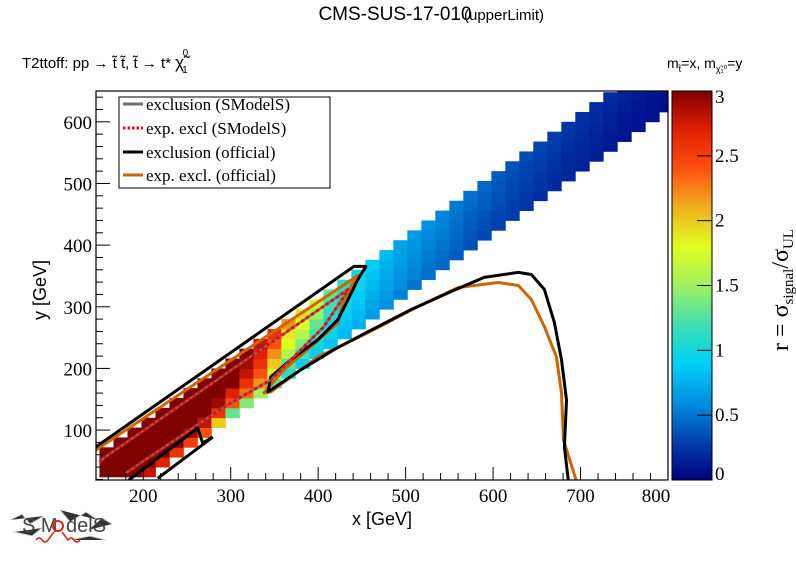  Describe the element at coordinates (78, 308) in the screenshot. I see `y-tick-label: 300` at that location.